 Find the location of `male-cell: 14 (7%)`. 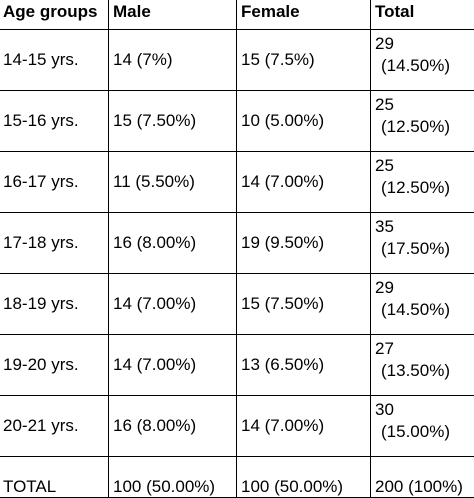

male-cell: 14 (7%) is located at coordinates (173, 60).